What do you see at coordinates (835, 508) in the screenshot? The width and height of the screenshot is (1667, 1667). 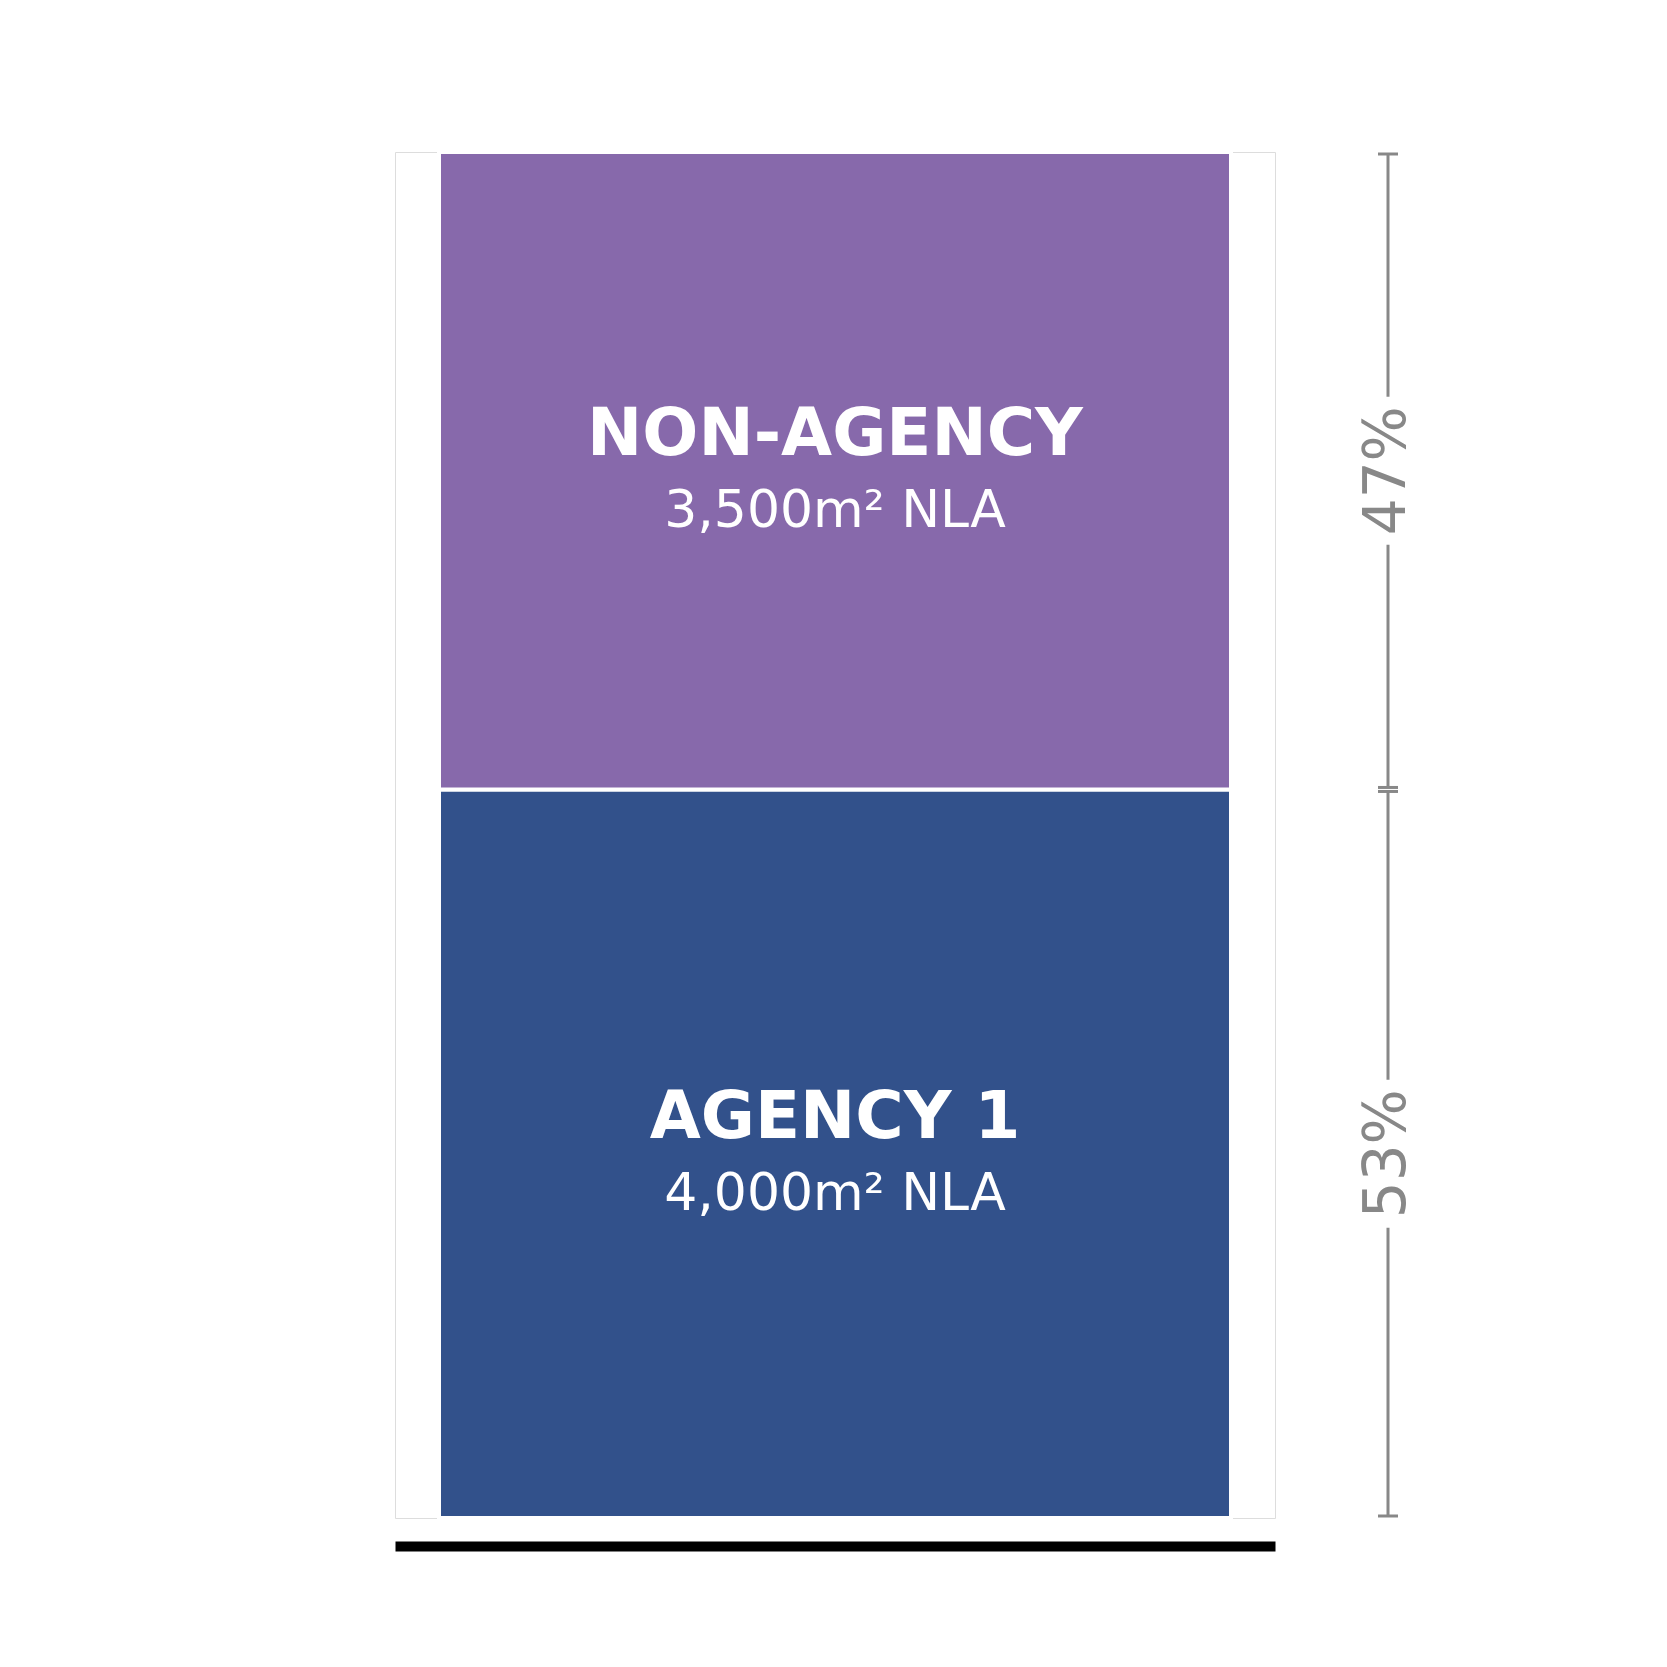 I see `data-label: 3,500m² NLA` at bounding box center [835, 508].